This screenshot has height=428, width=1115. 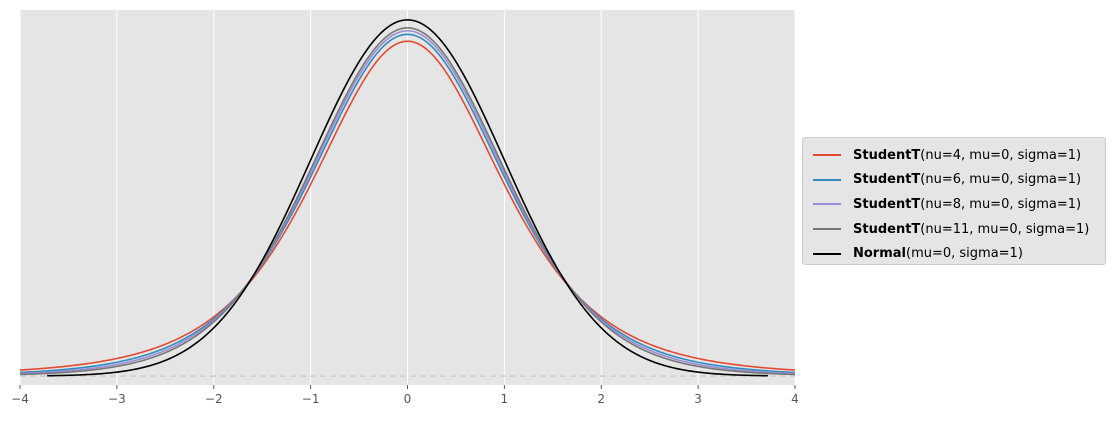 I want to click on x-tick-label: 3, so click(x=698, y=399).